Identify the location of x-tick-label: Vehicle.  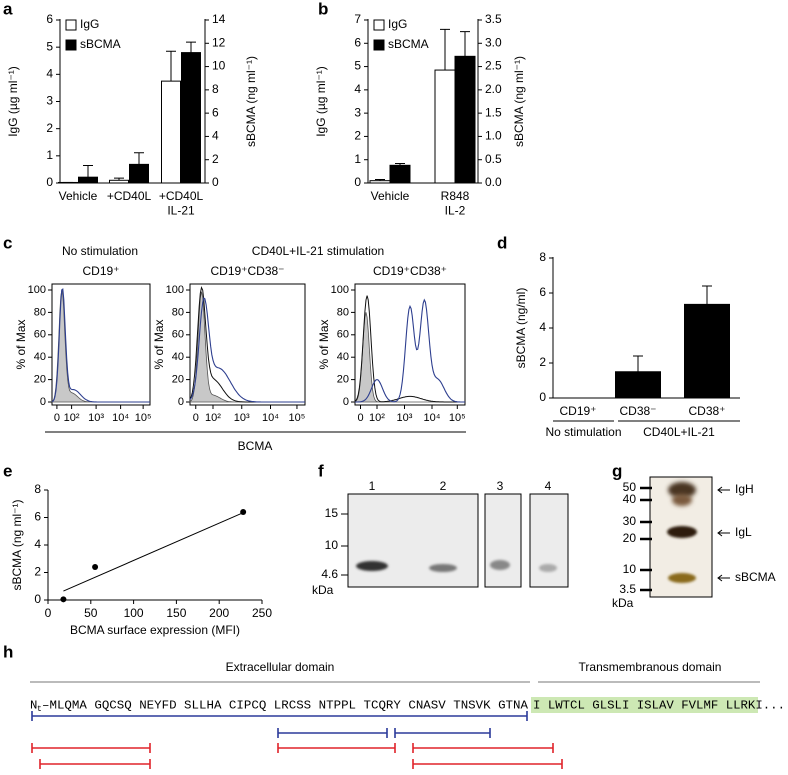
(390, 196).